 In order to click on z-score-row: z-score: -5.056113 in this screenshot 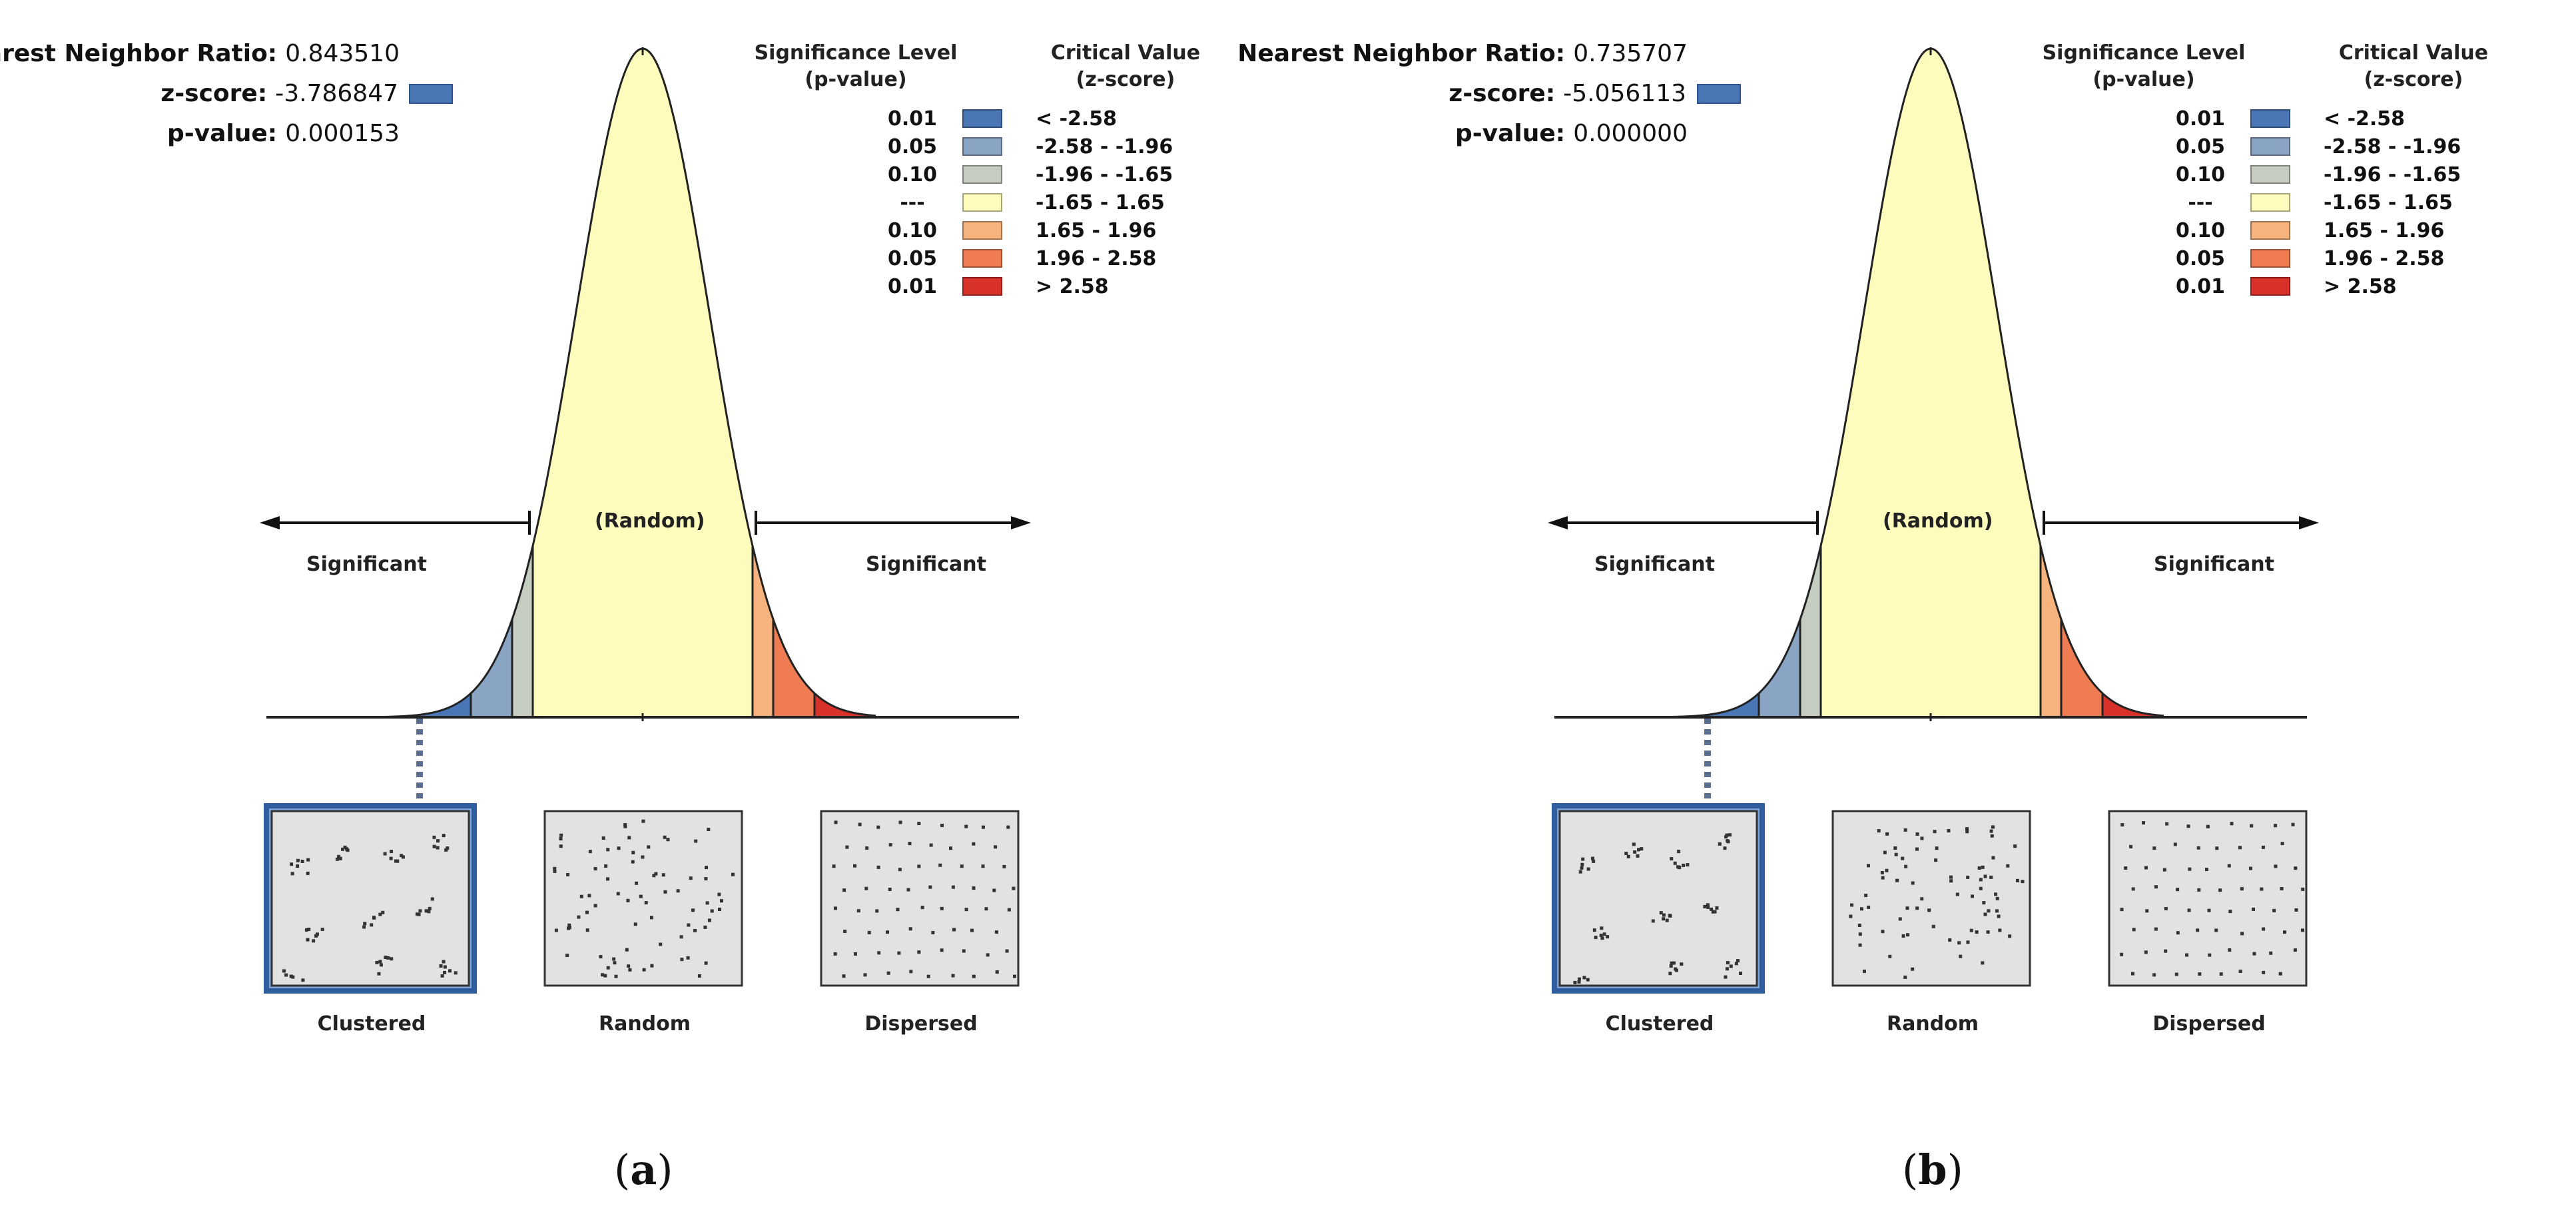, I will do `click(1595, 93)`.